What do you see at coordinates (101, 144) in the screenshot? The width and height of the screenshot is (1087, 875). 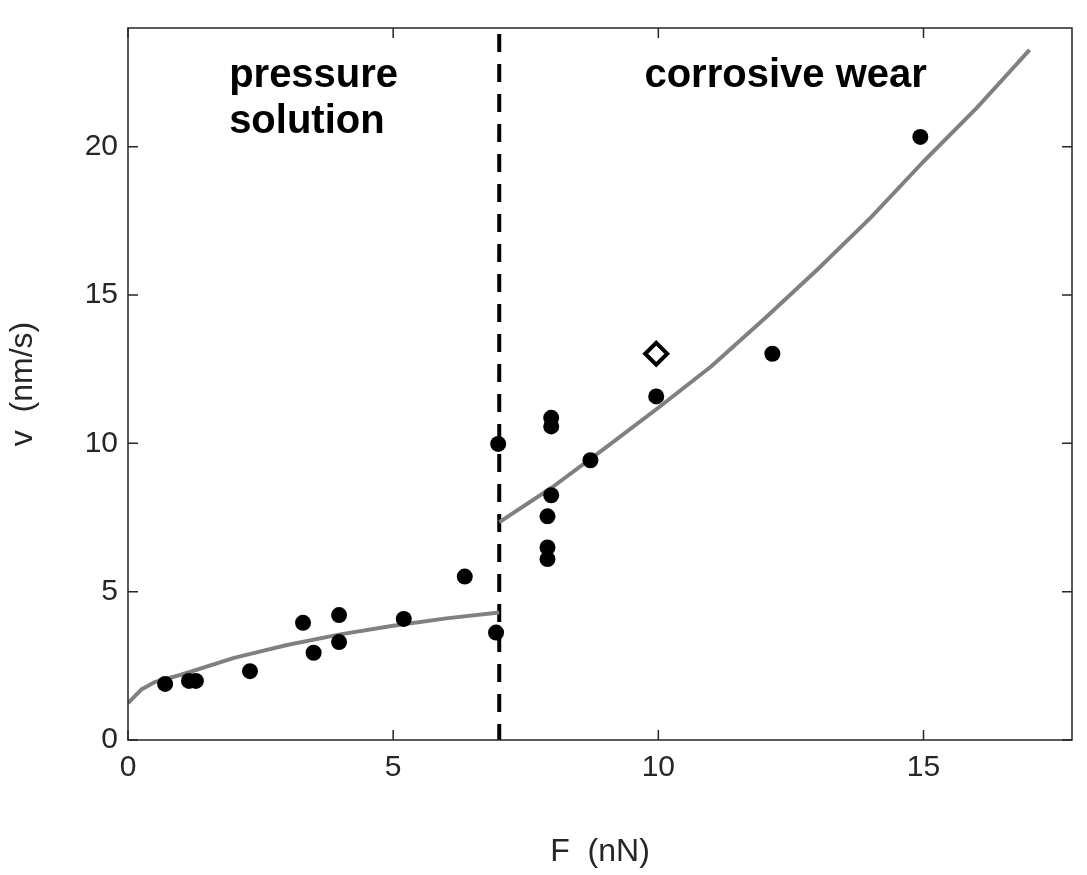 I see `y-tick-label: 20` at bounding box center [101, 144].